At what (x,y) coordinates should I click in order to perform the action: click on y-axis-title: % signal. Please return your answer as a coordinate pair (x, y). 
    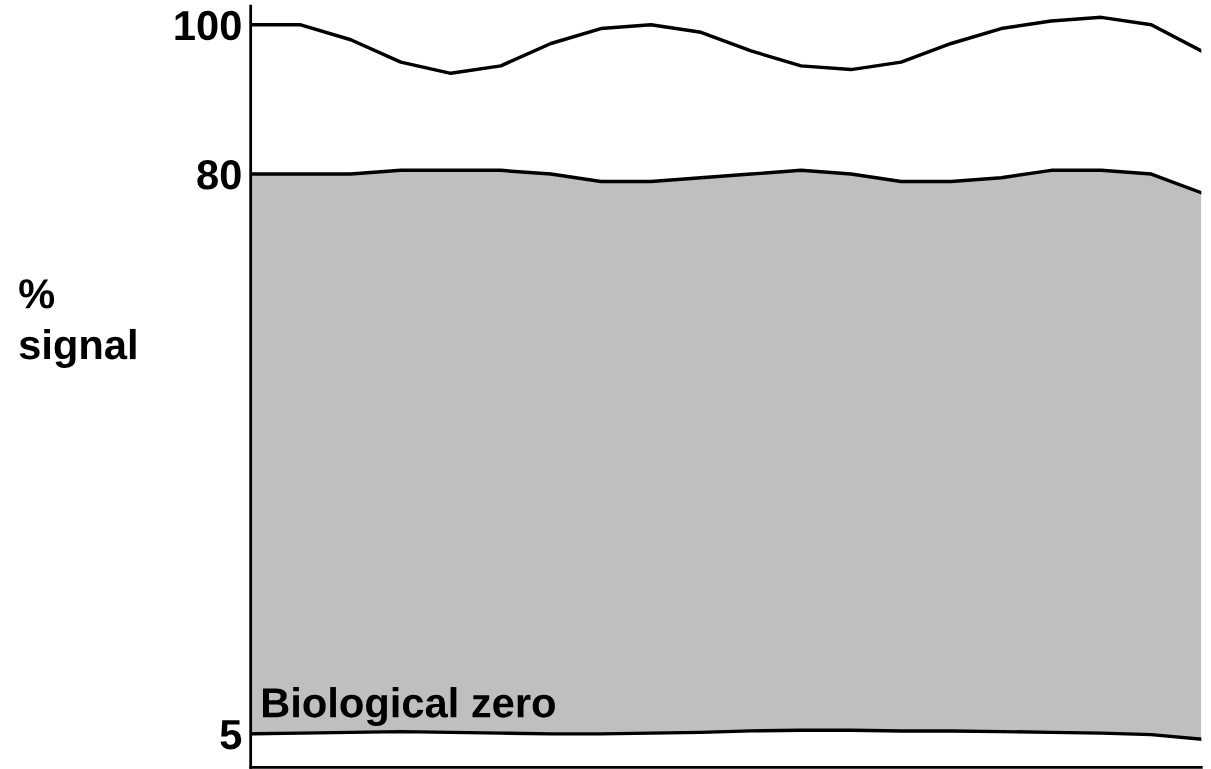
    Looking at the image, I should click on (77, 323).